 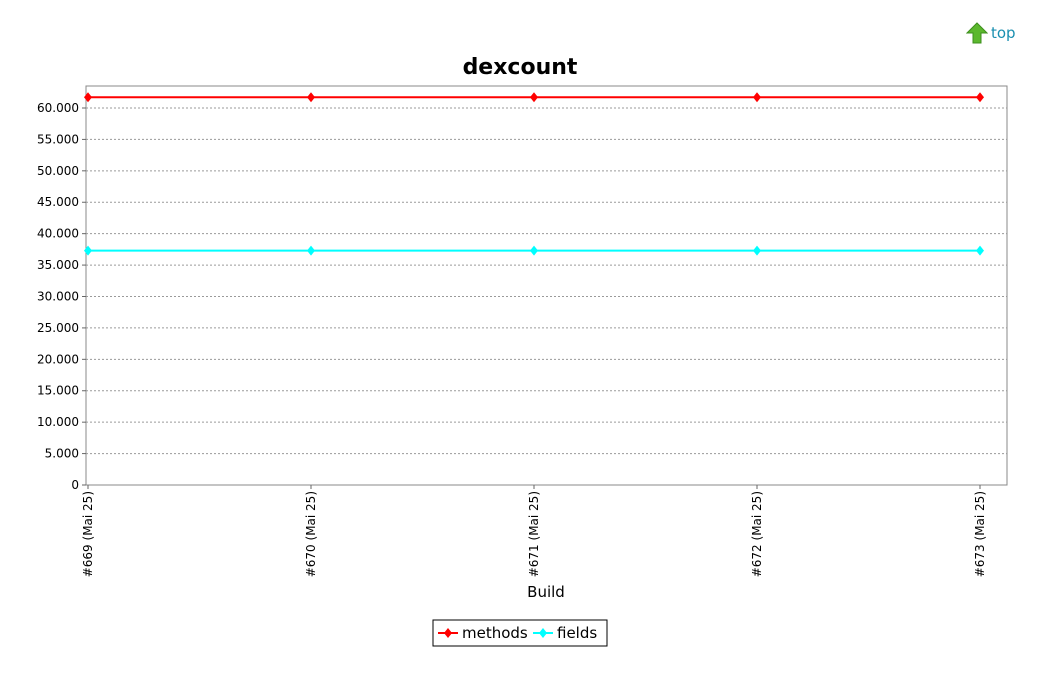 What do you see at coordinates (58, 328) in the screenshot?
I see `y-tick-label: 25.000` at bounding box center [58, 328].